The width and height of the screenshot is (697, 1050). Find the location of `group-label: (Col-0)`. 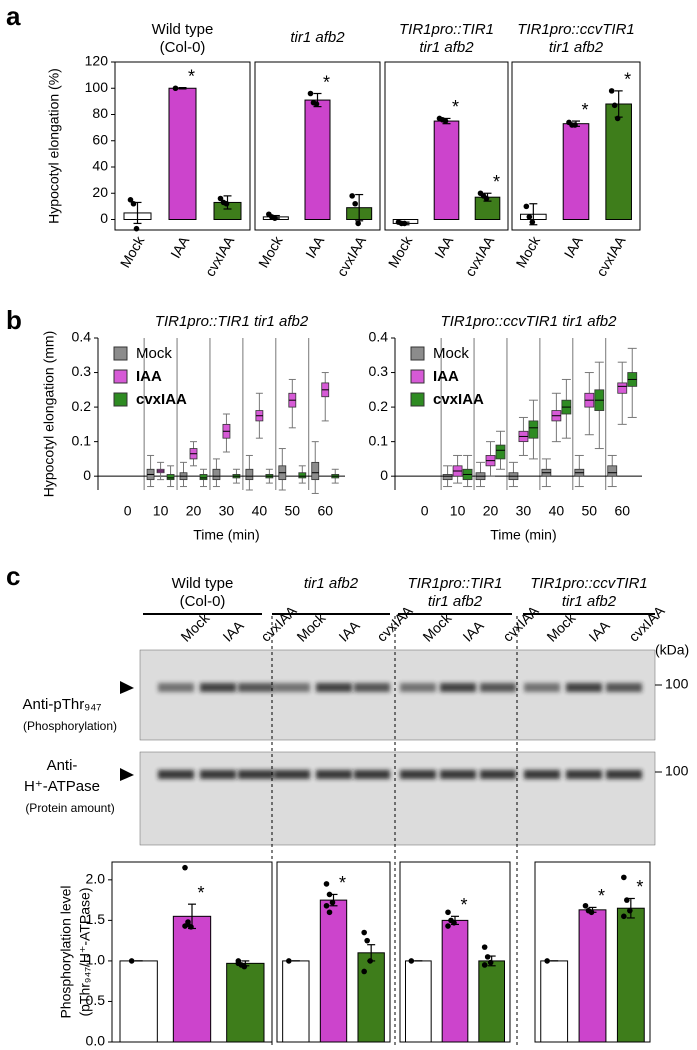

group-label: (Col-0) is located at coordinates (203, 601).